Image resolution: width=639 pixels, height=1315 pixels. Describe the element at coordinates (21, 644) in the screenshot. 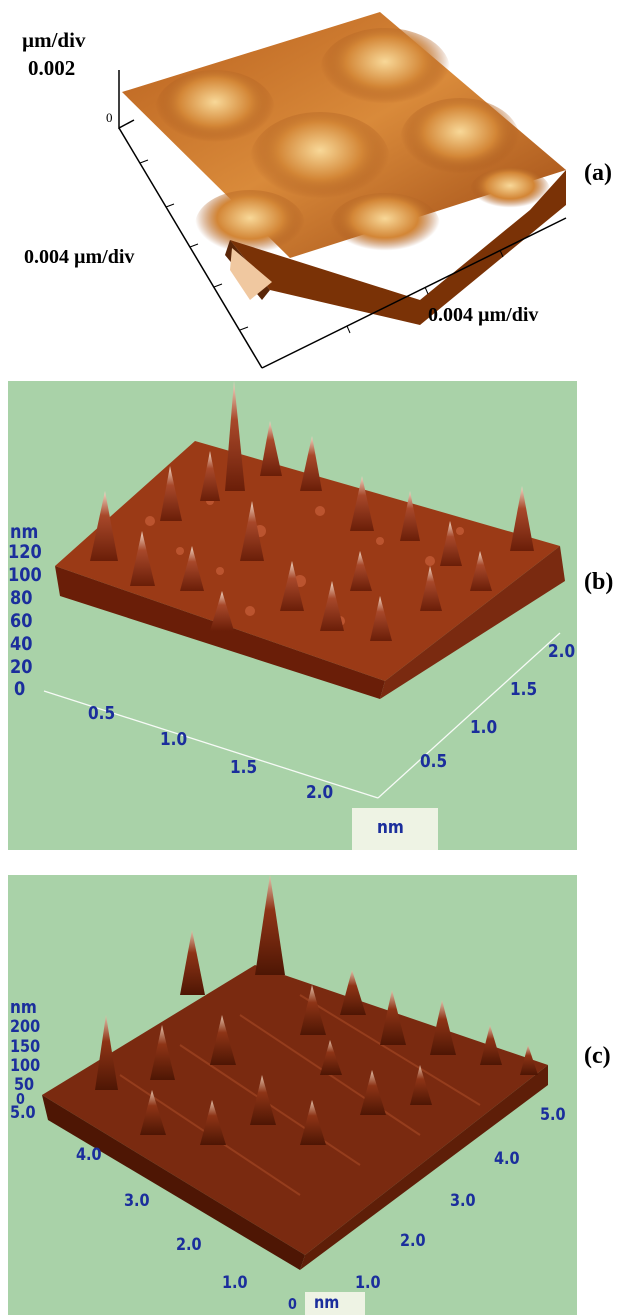

I see `z-tick-b: 40` at that location.